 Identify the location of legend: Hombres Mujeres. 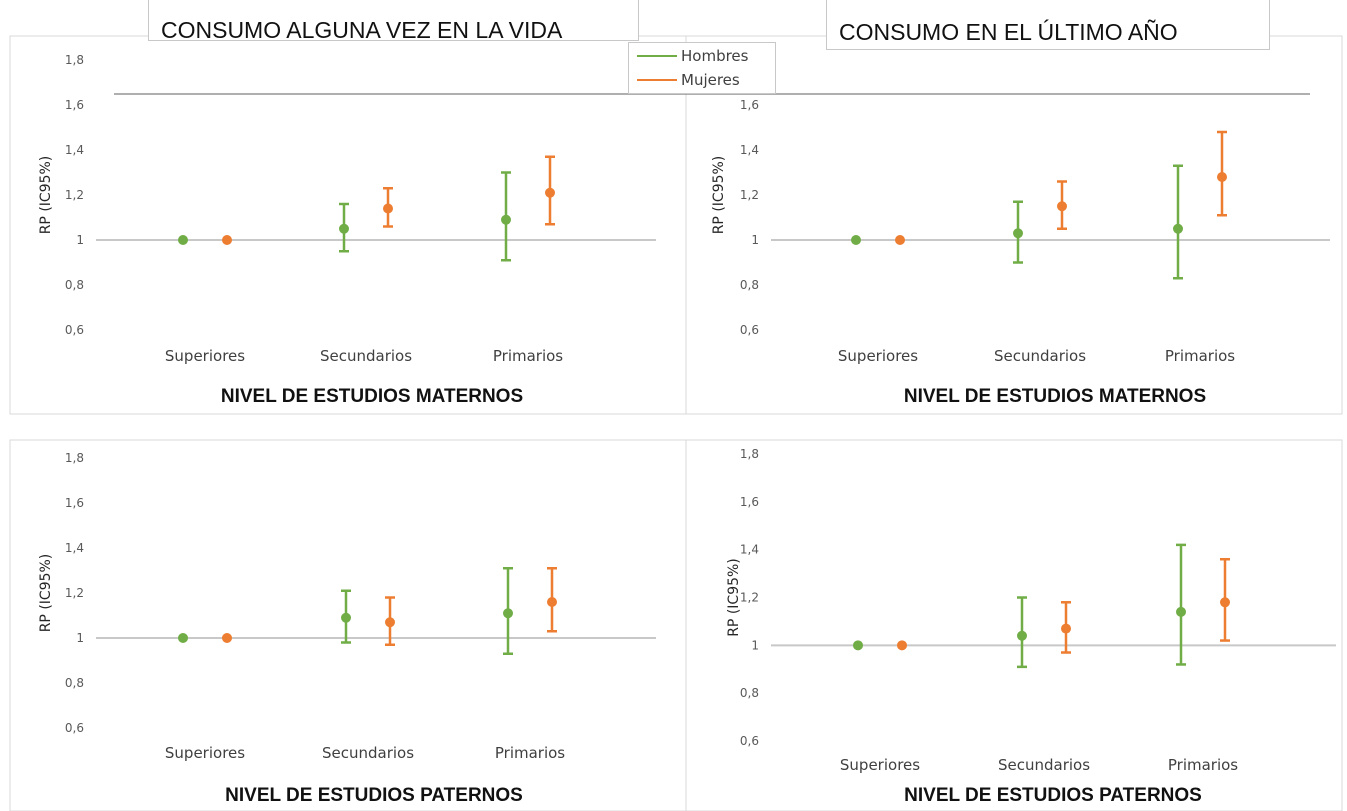
(702, 68).